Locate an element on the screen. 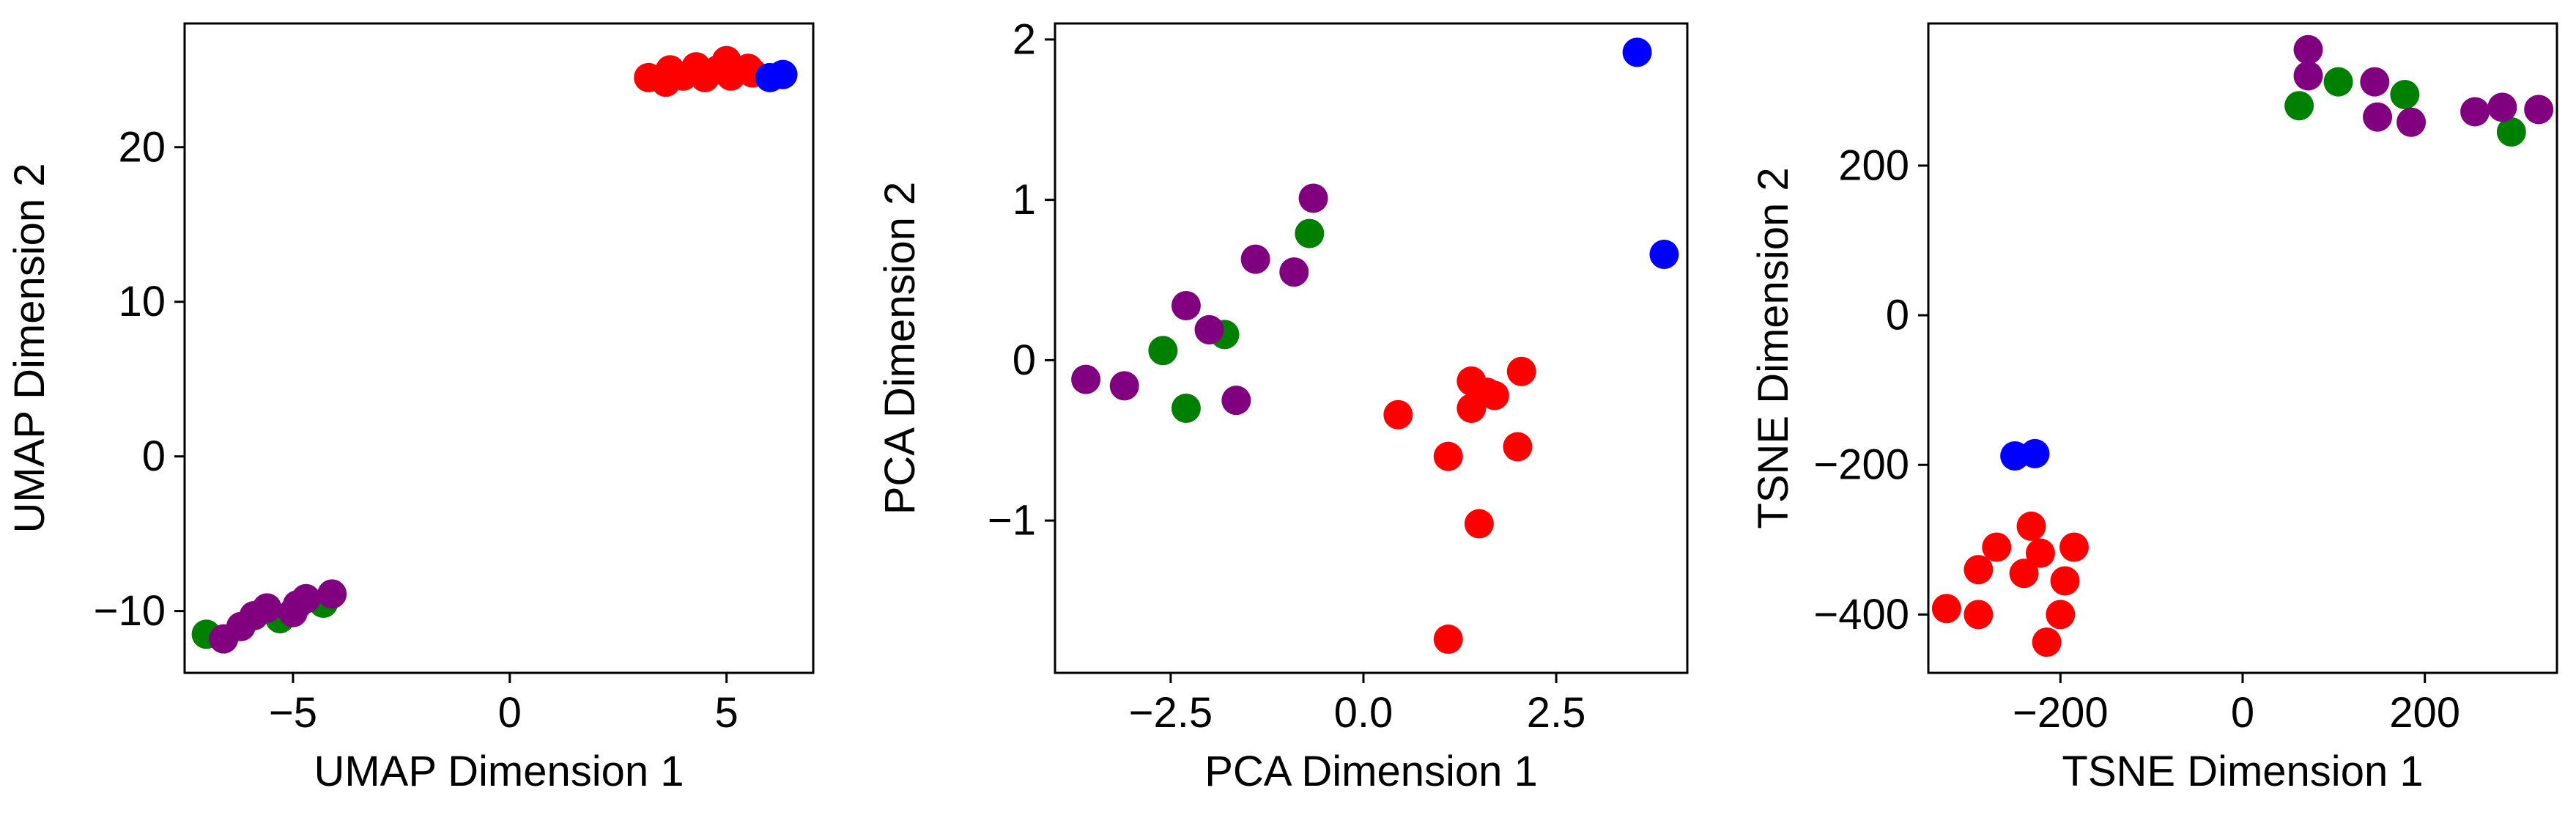  pca-y-tick-label: −1 is located at coordinates (1012, 521).